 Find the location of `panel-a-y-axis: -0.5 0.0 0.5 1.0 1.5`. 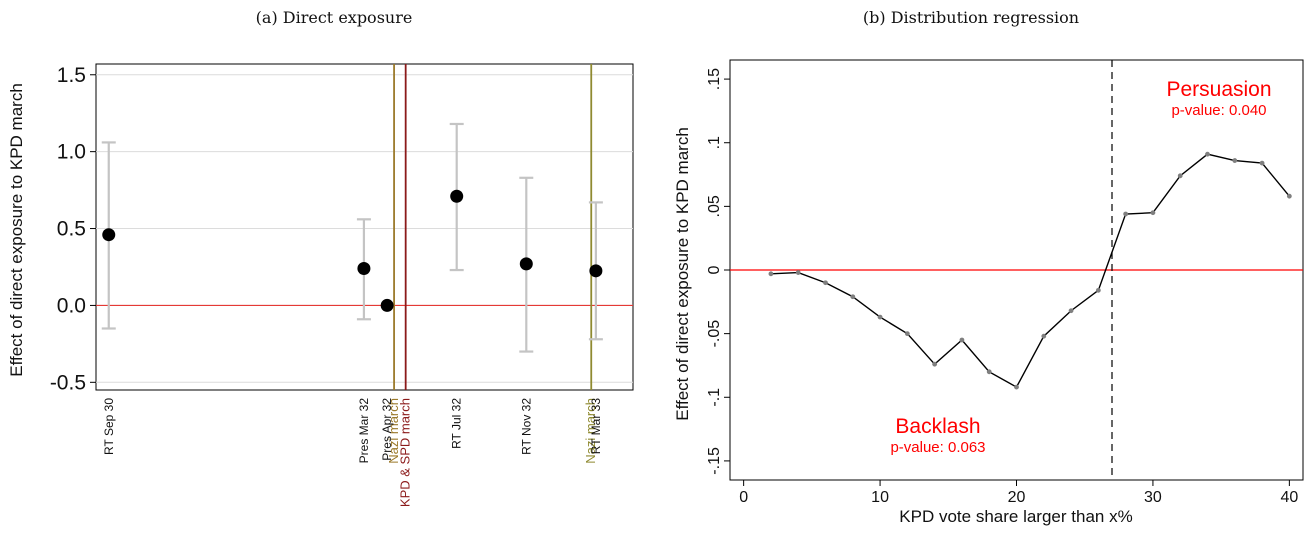

panel-a-y-axis: -0.5 0.0 0.5 1.0 1.5 is located at coordinates (73, 229).